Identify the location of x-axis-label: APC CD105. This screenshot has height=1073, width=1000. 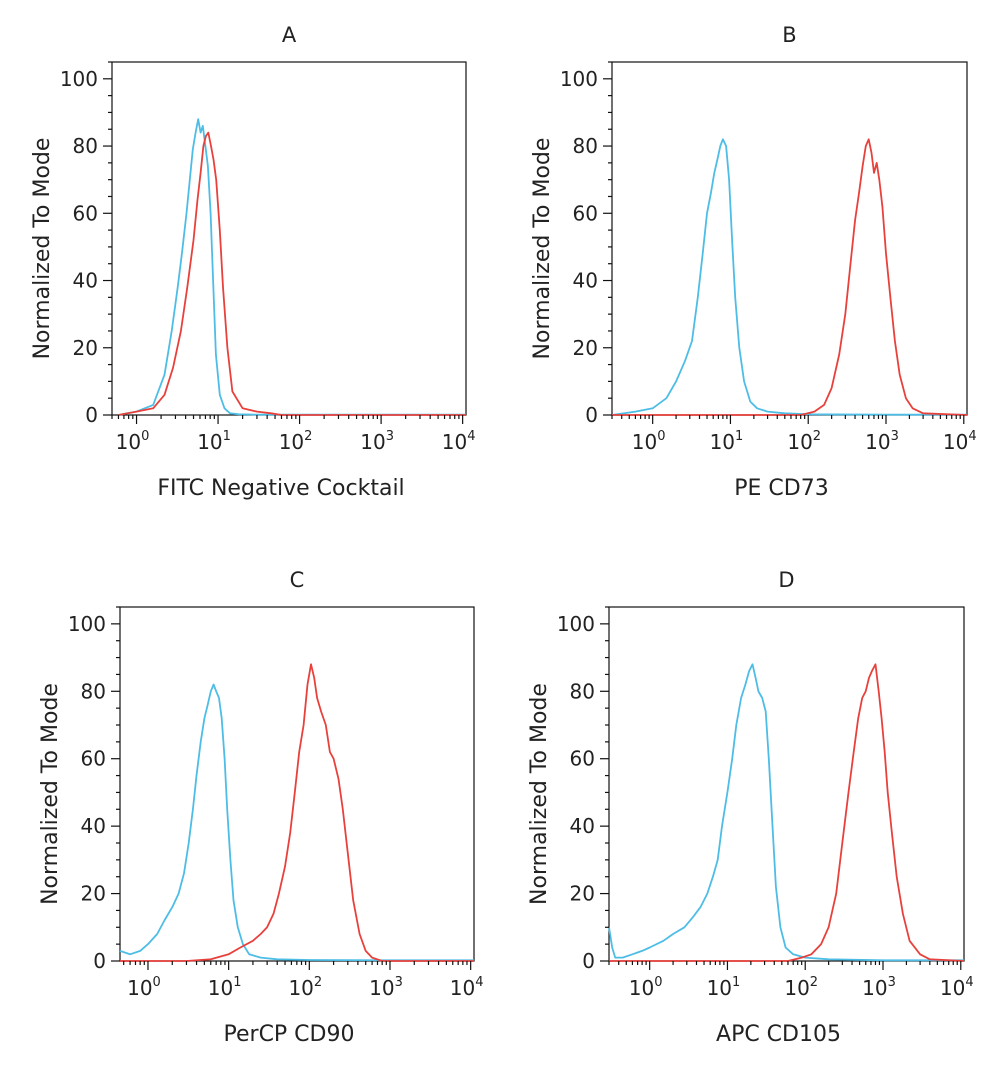
(778, 1034).